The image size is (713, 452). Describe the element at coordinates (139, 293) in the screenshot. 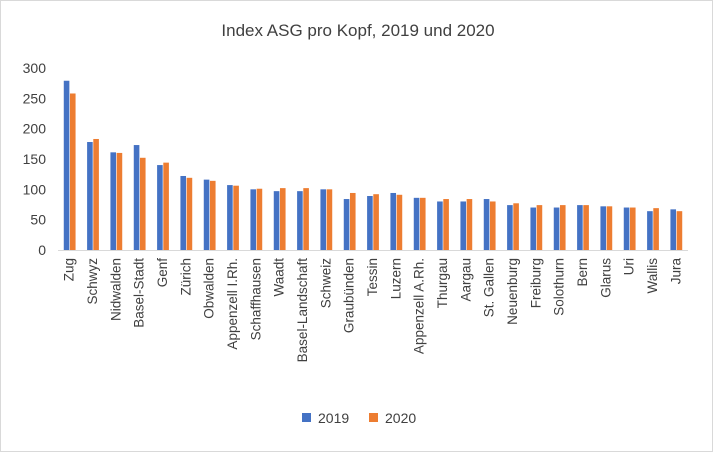

I see `x-tick-label: Basel-Stadt` at that location.